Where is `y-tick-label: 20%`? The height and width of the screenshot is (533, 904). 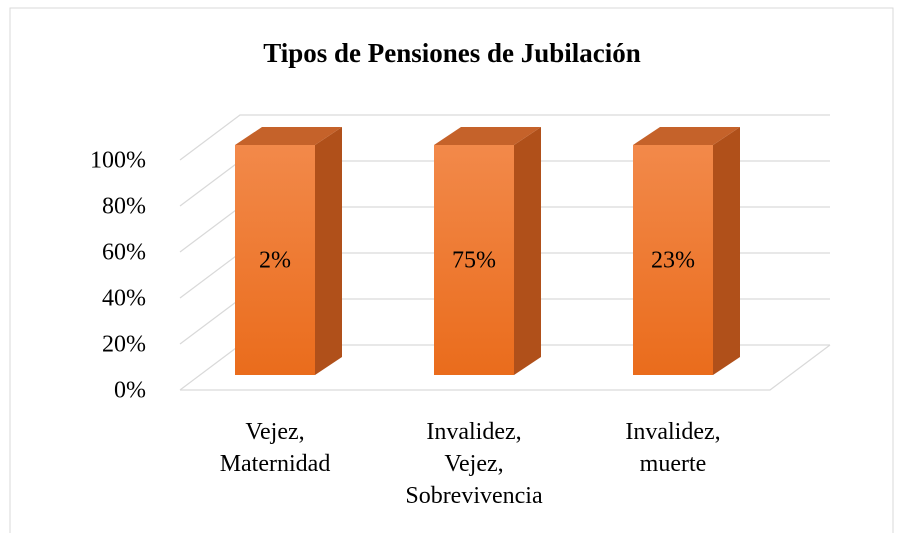 y-tick-label: 20% is located at coordinates (124, 345).